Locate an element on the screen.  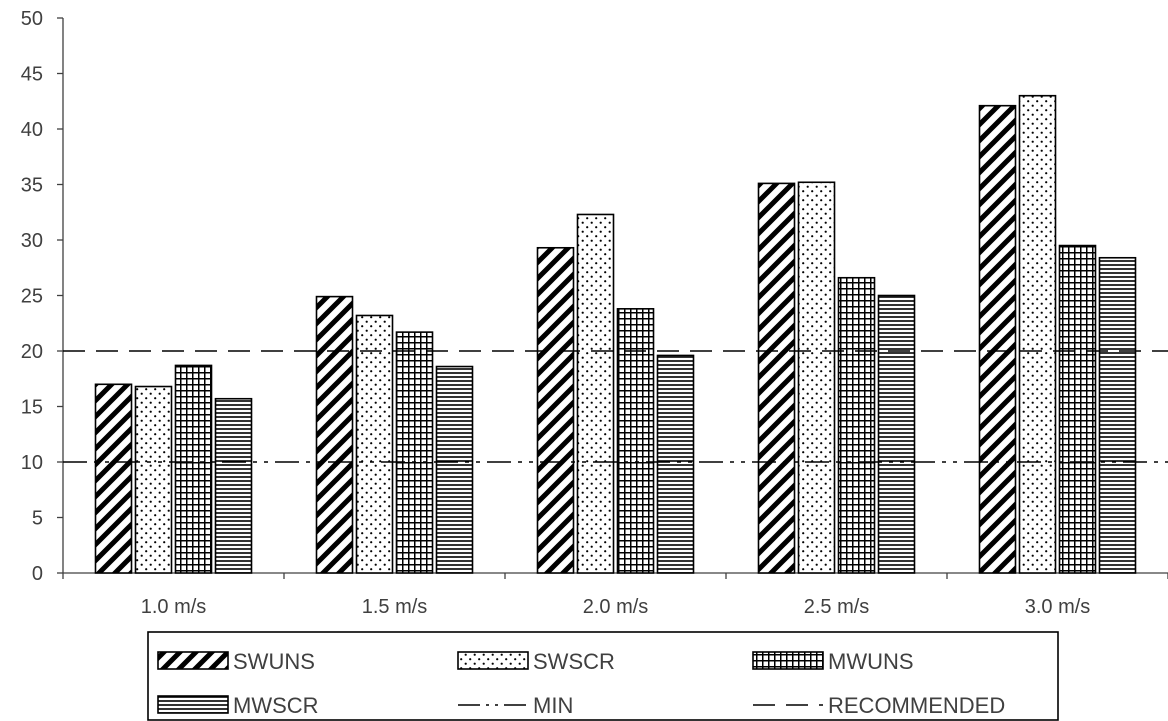
legend-label-mwuns: MWUNS is located at coordinates (871, 661).